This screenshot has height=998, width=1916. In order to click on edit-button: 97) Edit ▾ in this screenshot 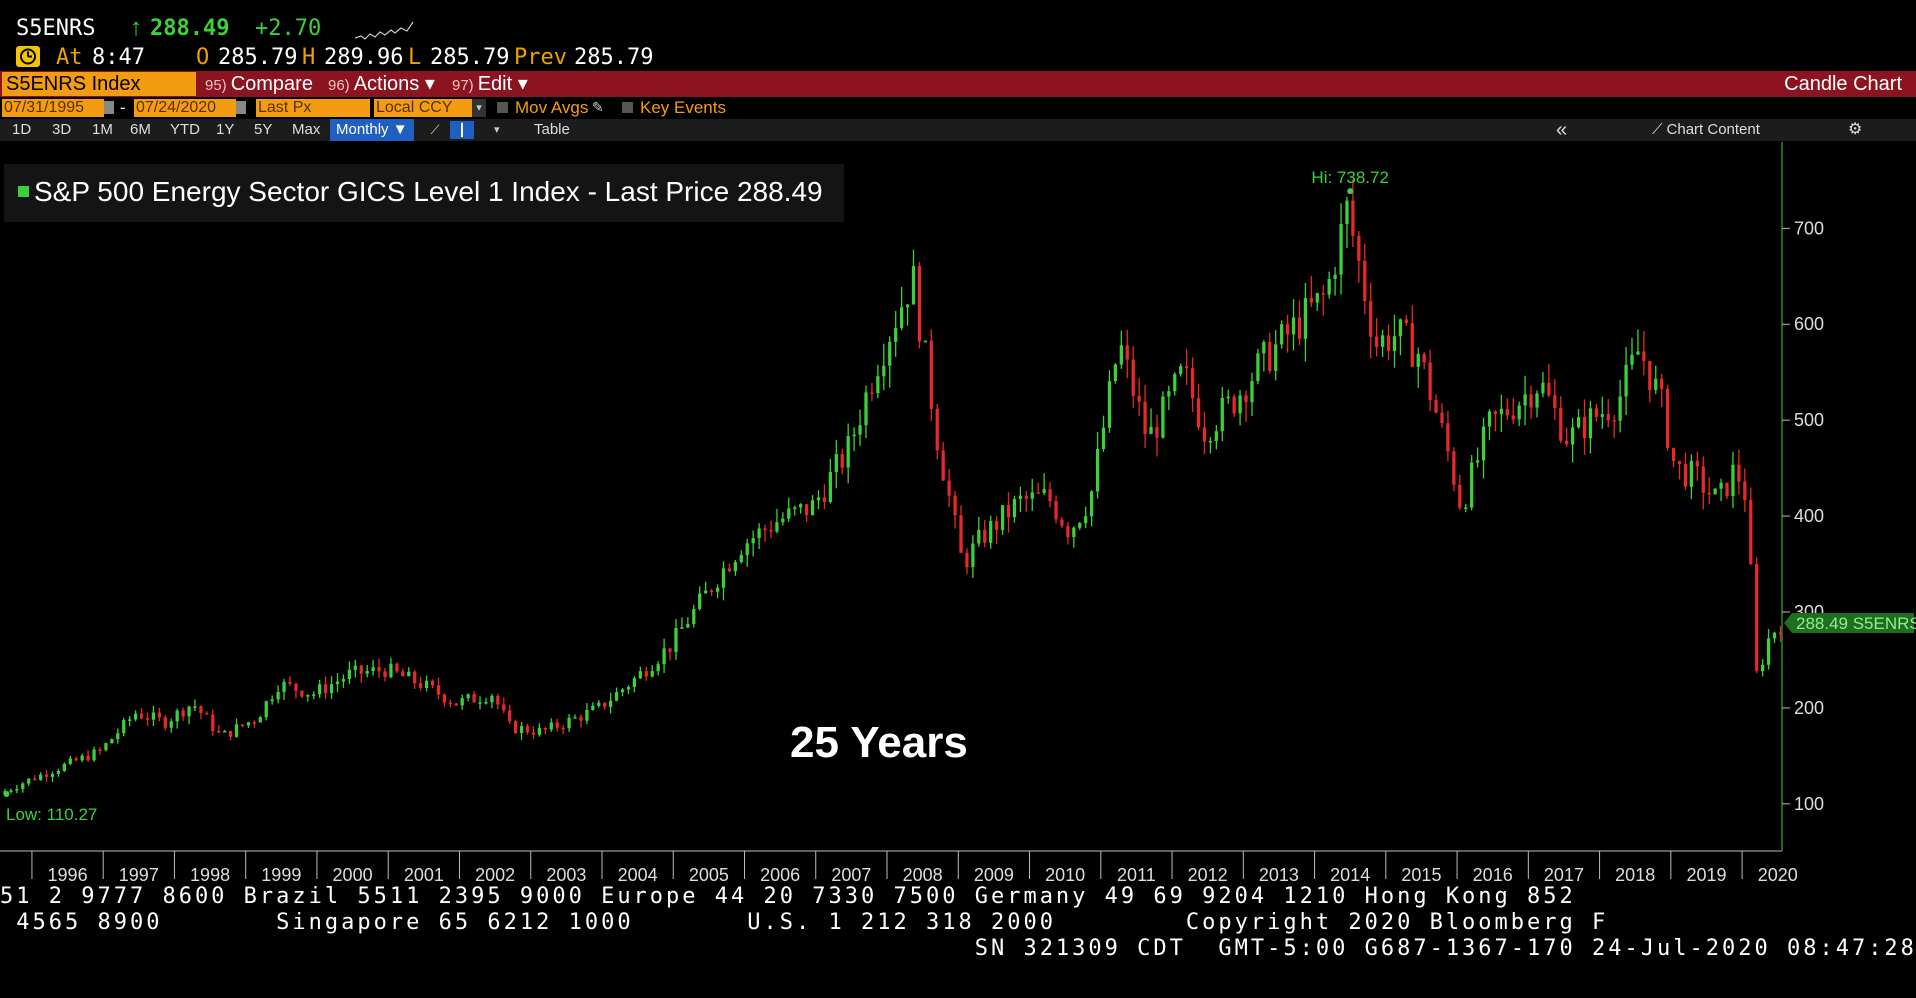, I will do `click(490, 84)`.